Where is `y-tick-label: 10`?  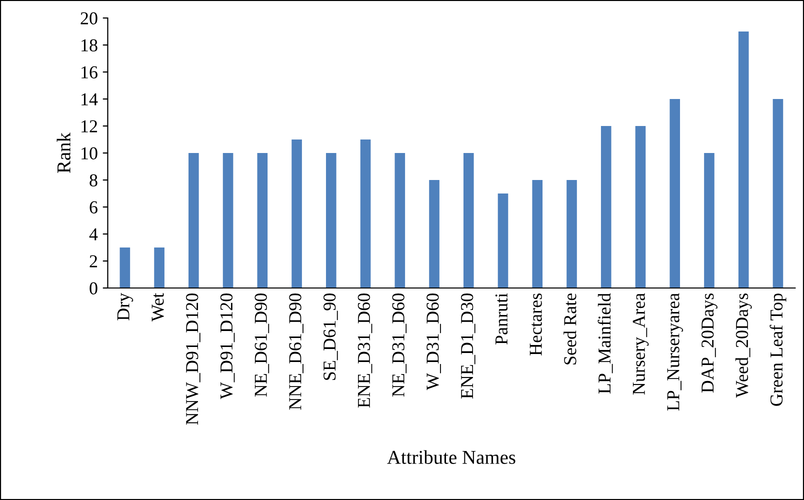 y-tick-label: 10 is located at coordinates (90, 153).